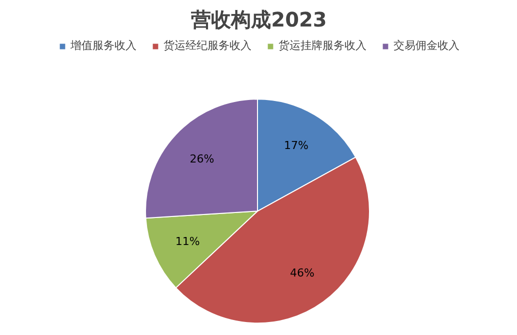  I want to click on legend-label: 货运挂牌服务收入, so click(322, 45).